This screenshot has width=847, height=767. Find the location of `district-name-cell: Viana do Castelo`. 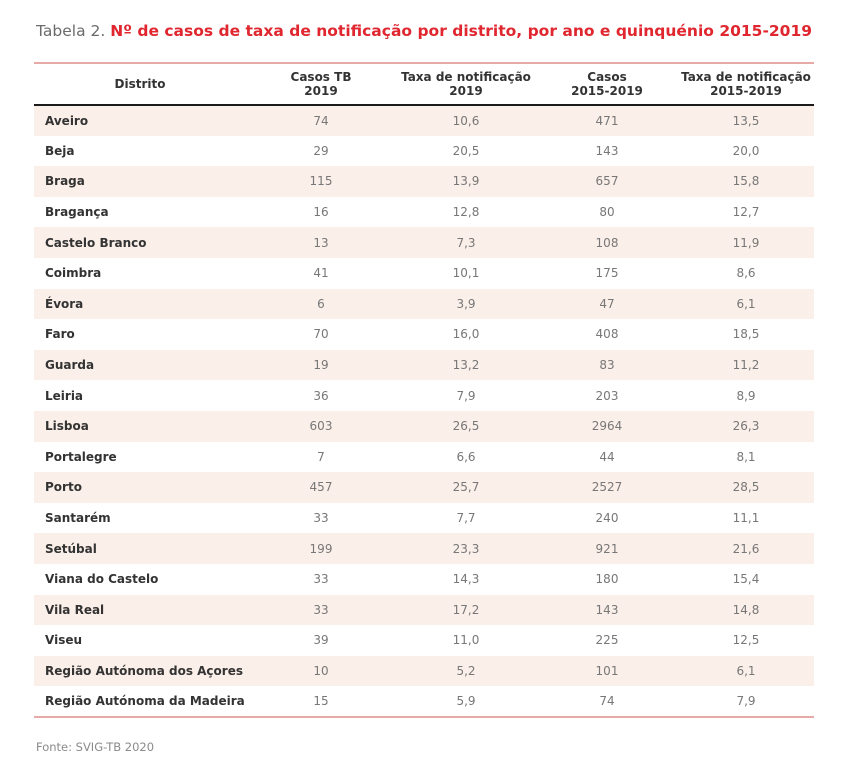

district-name-cell: Viana do Castelo is located at coordinates (102, 579).